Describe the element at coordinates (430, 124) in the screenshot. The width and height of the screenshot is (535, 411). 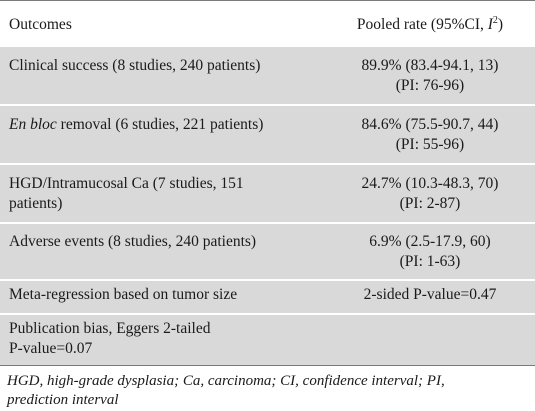
I see `row-value-line1: 84.6% (75.5-90.7, 44)` at that location.